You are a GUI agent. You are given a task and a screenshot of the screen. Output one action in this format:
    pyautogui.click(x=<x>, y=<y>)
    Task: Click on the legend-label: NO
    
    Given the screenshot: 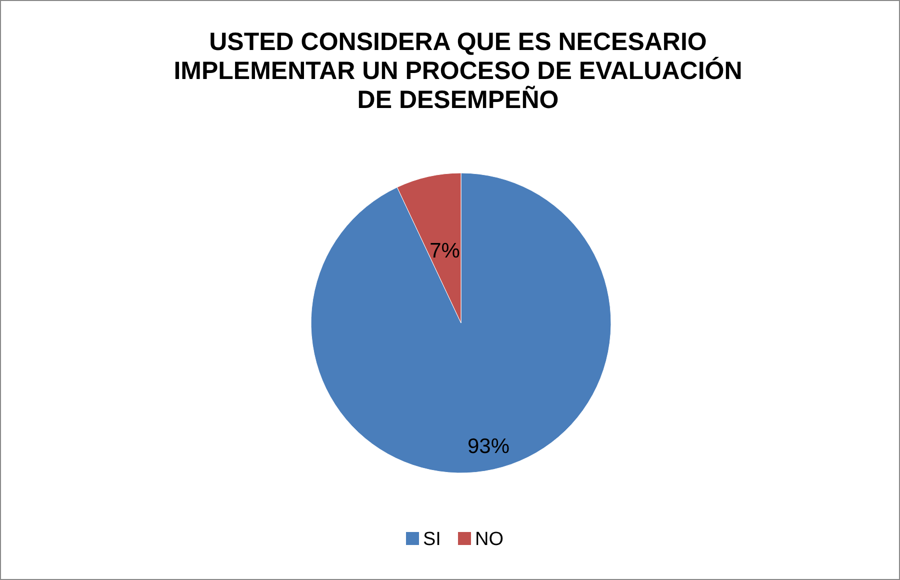 What is the action you would take?
    pyautogui.click(x=489, y=539)
    